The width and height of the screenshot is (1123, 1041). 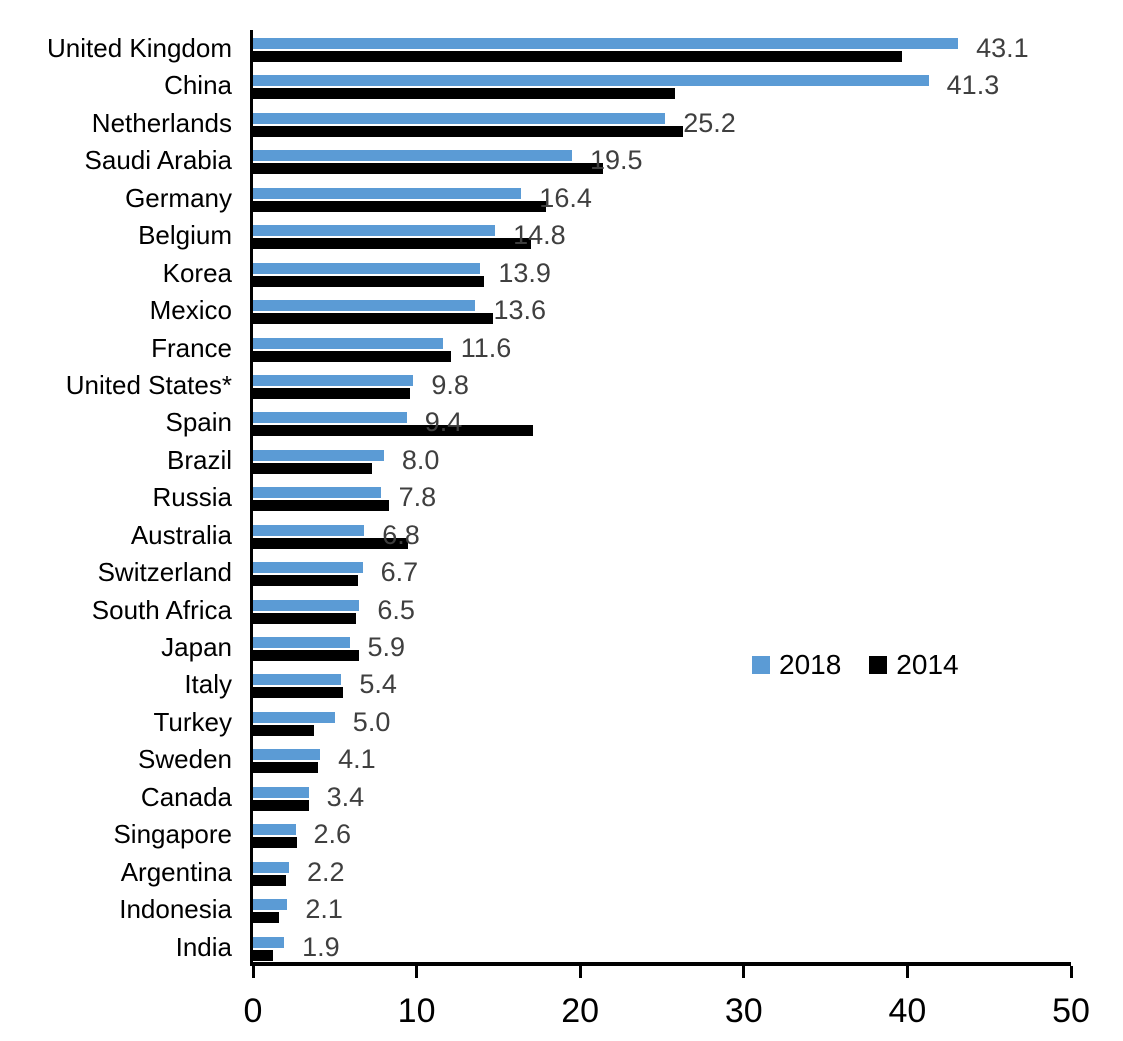 I want to click on legend-entry-2014: 2014, so click(x=914, y=664).